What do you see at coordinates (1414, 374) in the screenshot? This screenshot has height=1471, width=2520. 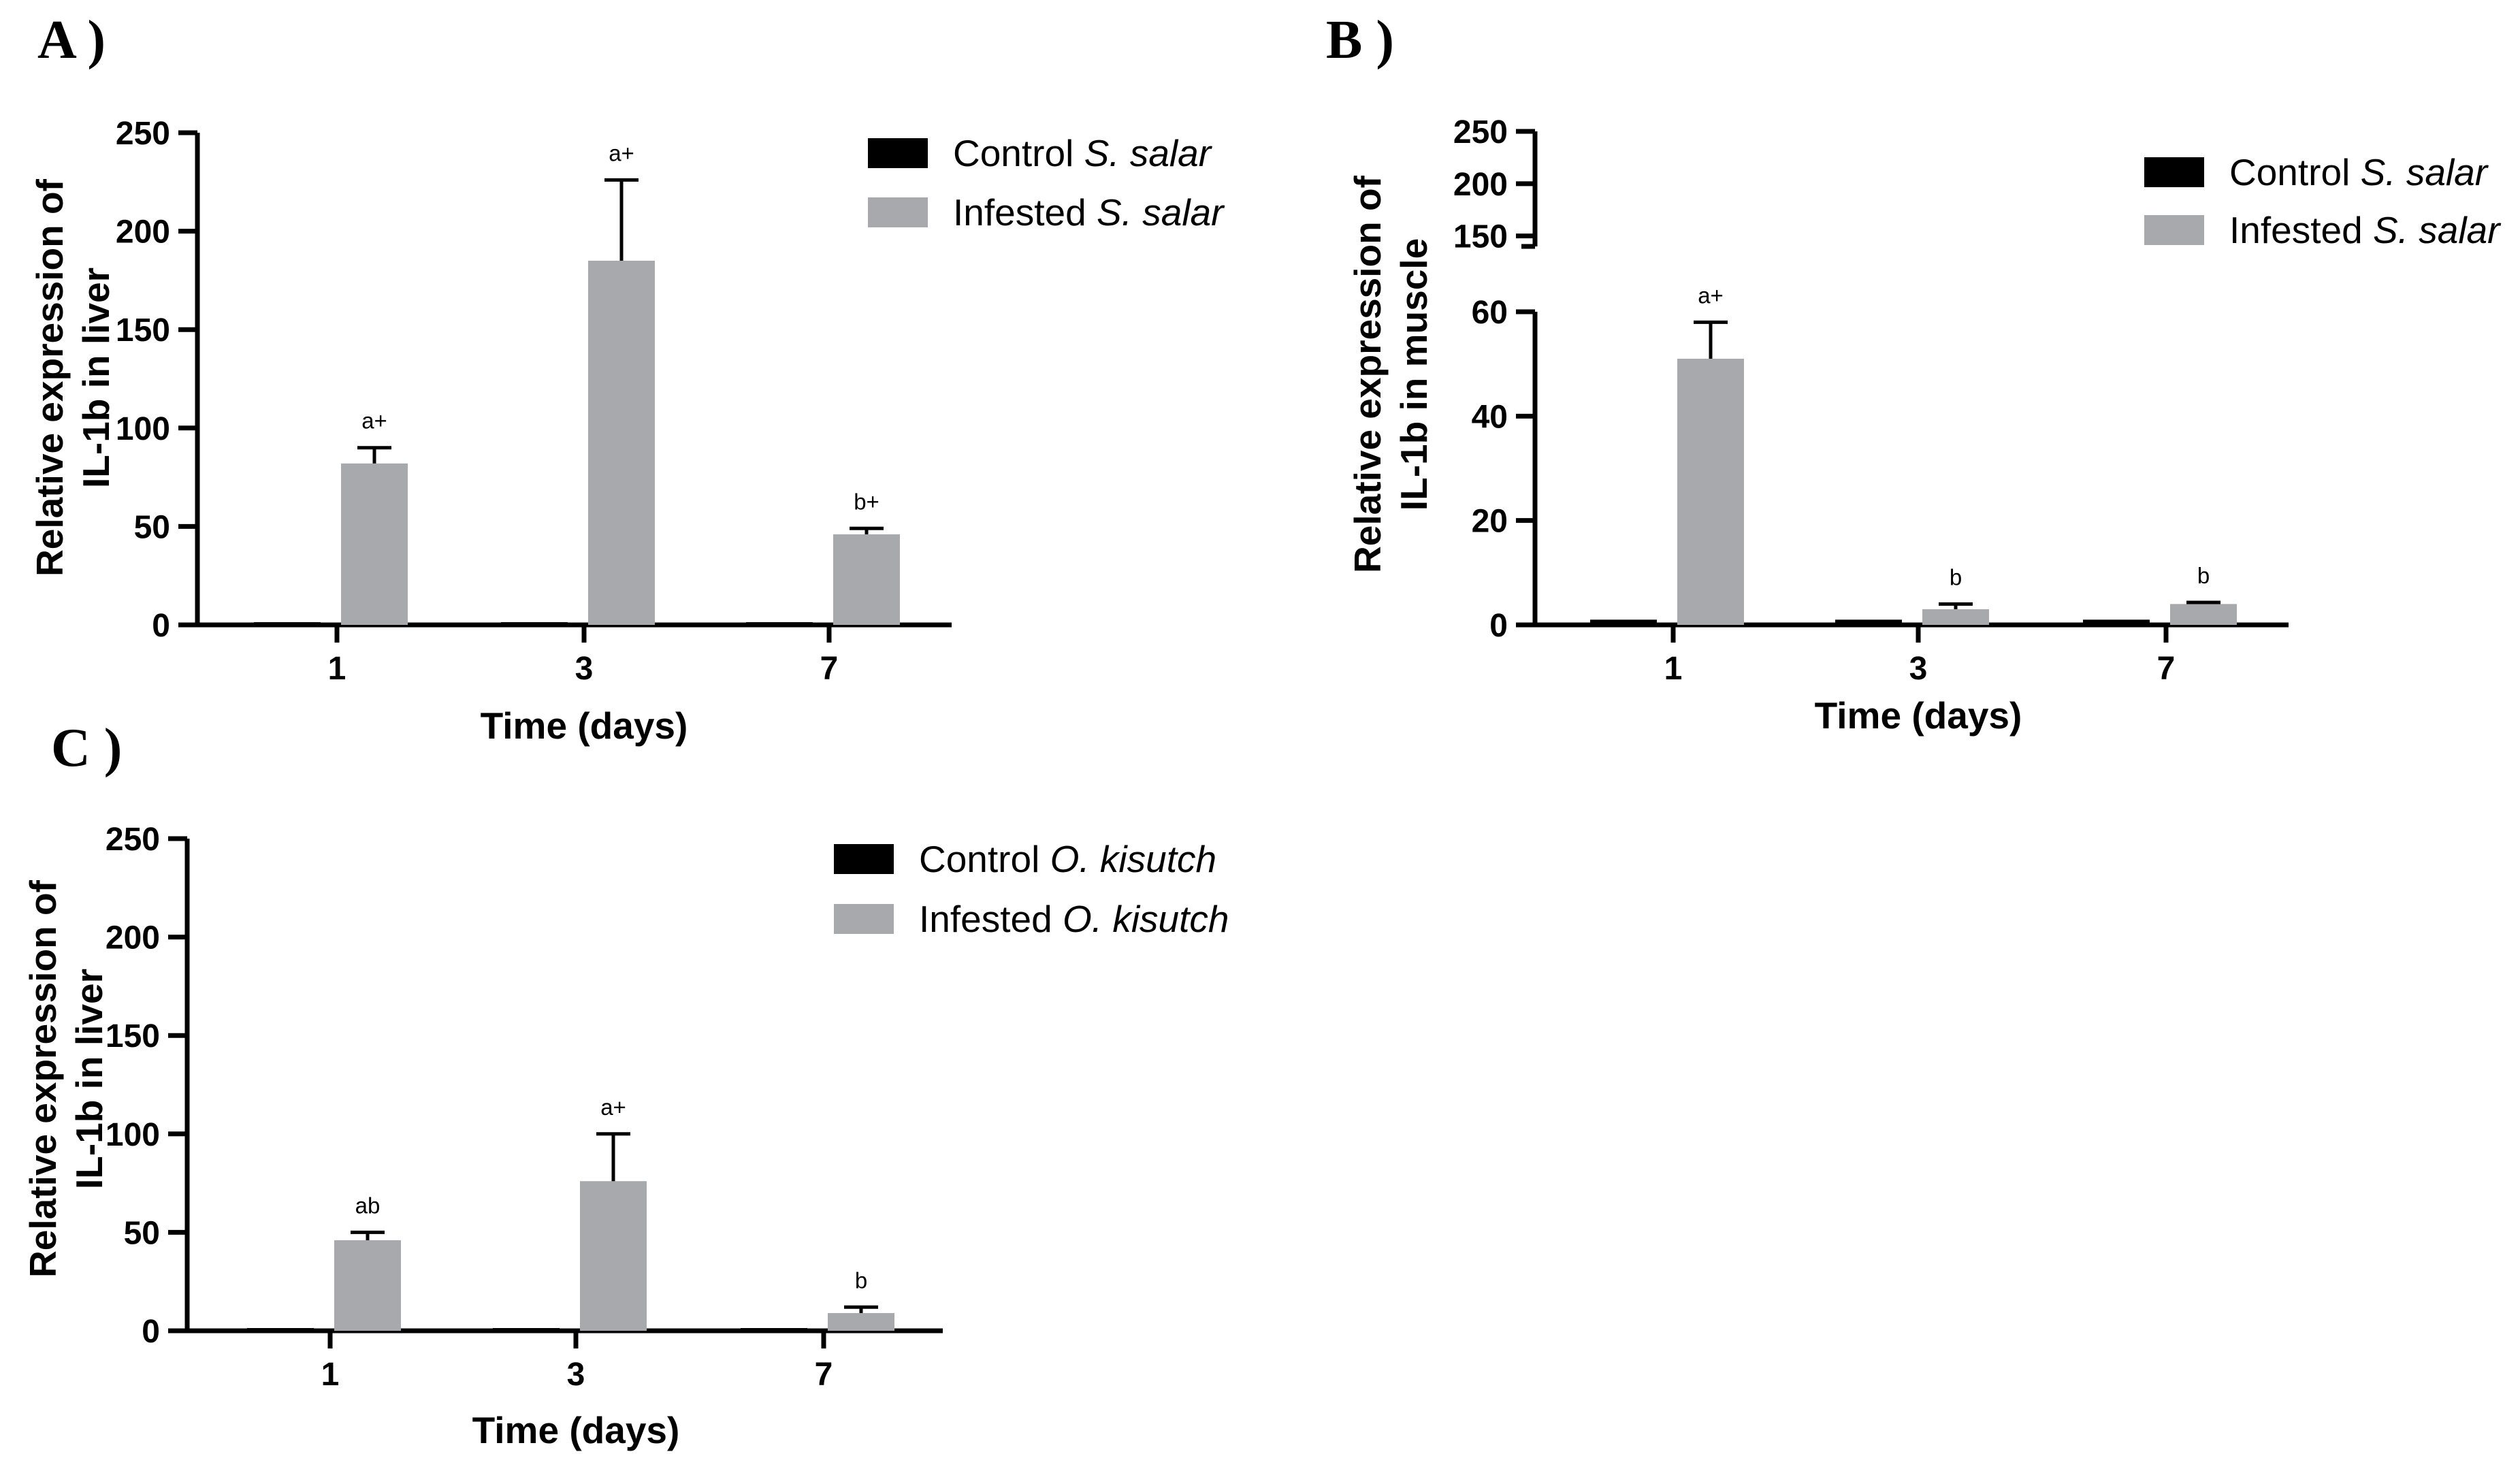 I see `y-axis-title: IL-1b in muscle` at bounding box center [1414, 374].